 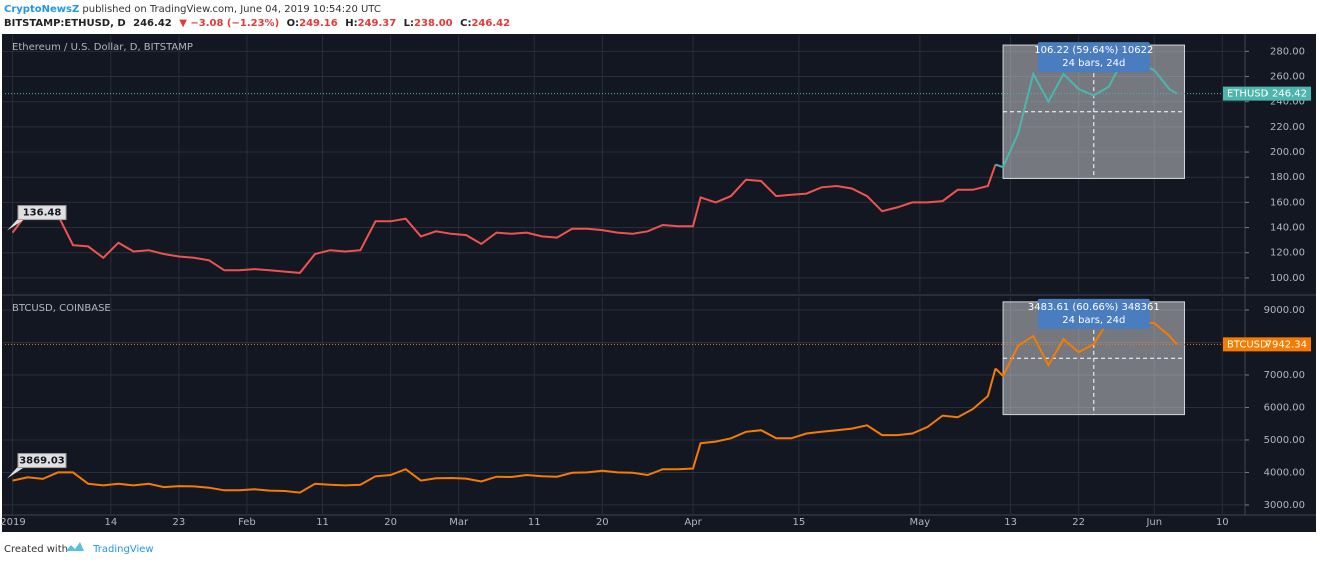 I want to click on measure-label: 106.22 (59.64%) 10622, so click(x=1093, y=50).